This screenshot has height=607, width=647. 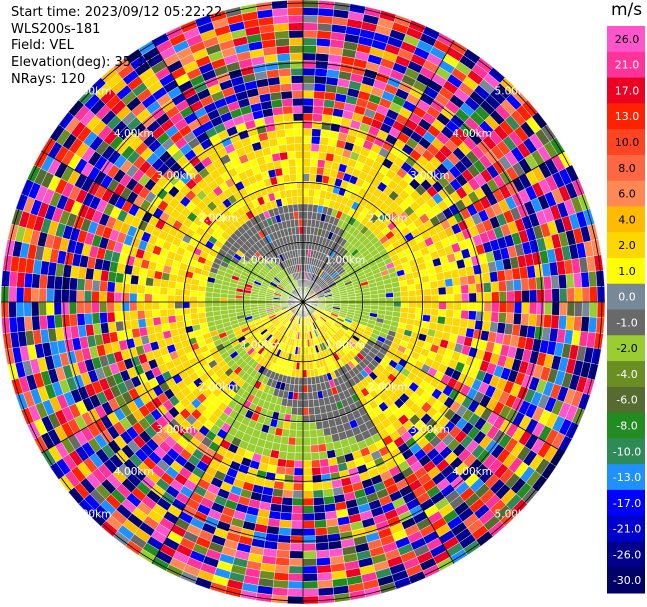 What do you see at coordinates (627, 271) in the screenshot?
I see `colorbar-tick-label: 1.0` at bounding box center [627, 271].